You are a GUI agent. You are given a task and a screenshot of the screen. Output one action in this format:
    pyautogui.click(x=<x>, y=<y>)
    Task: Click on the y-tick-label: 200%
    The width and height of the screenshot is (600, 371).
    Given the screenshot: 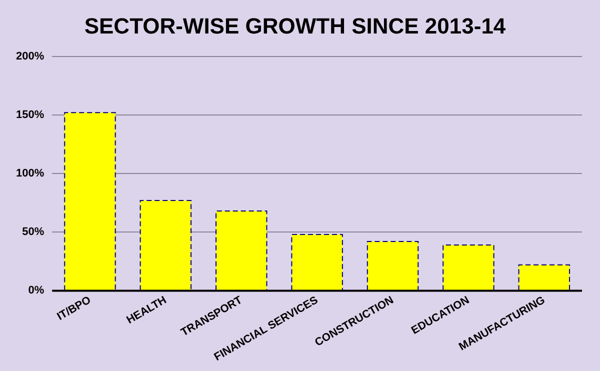 What is the action you would take?
    pyautogui.click(x=30, y=56)
    